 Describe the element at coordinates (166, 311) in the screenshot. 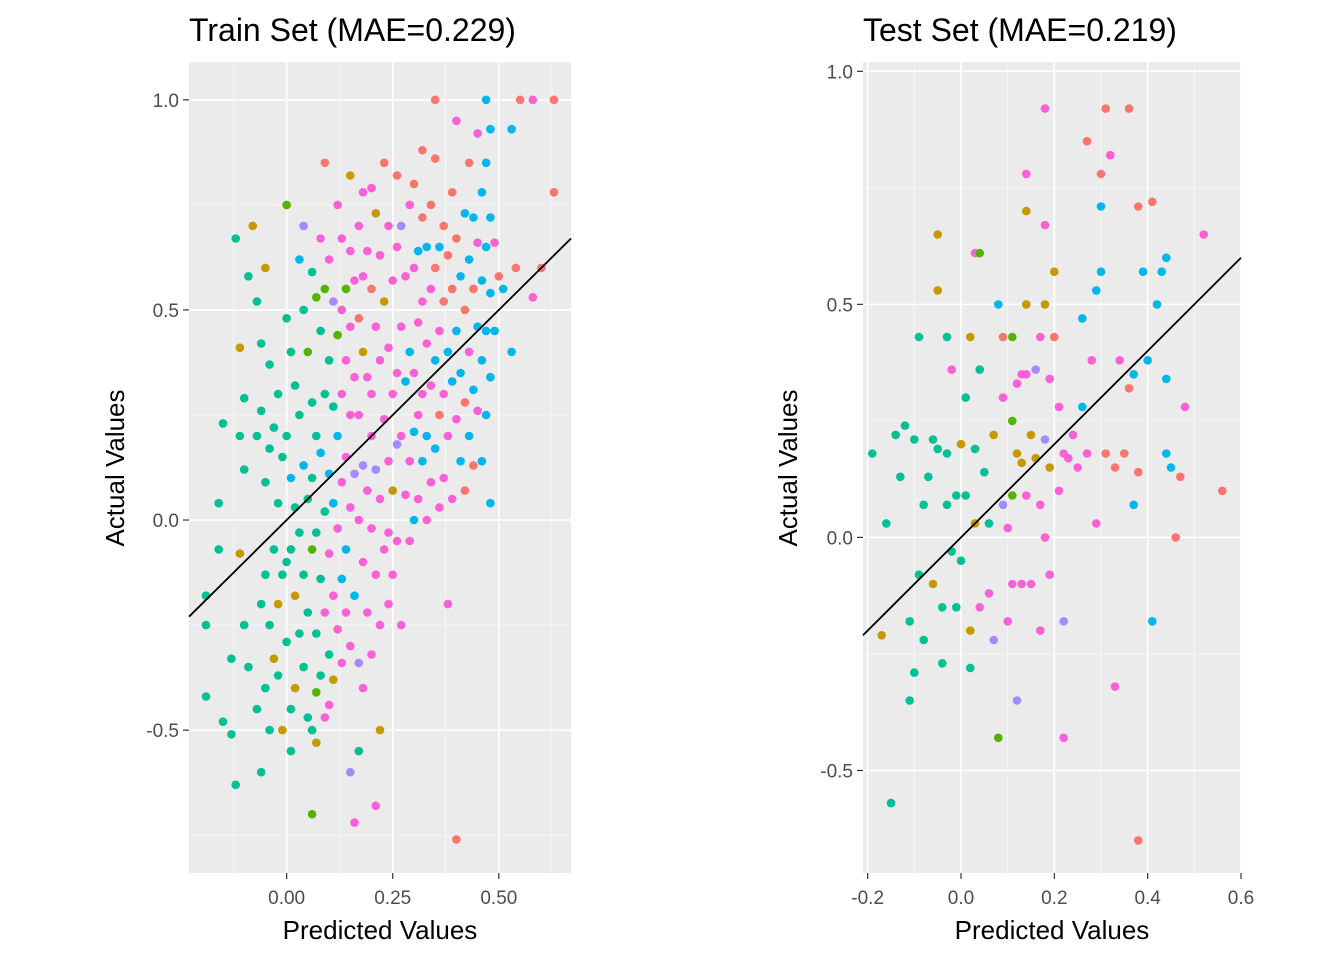

I see `train-y-tick-label: 0.5` at that location.